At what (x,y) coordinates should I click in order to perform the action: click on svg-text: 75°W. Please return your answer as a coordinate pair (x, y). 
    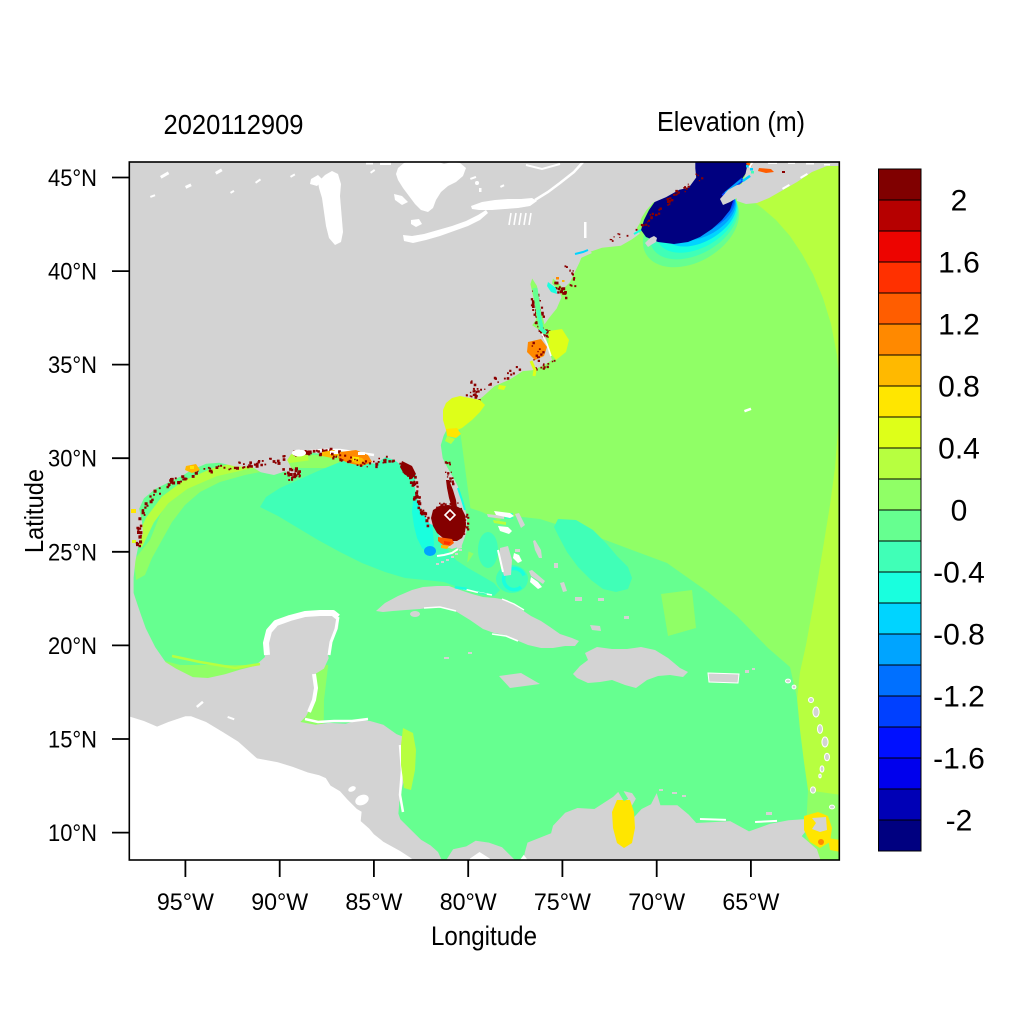
    Looking at the image, I should click on (562, 902).